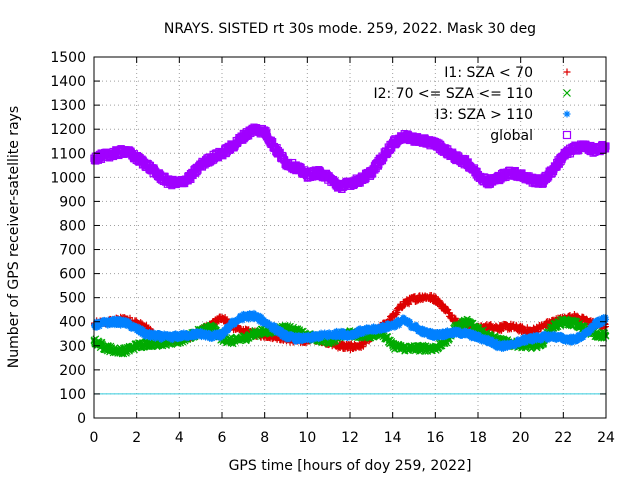 The image size is (640, 480). Describe the element at coordinates (68, 82) in the screenshot. I see `y-tick-label: 1400` at that location.